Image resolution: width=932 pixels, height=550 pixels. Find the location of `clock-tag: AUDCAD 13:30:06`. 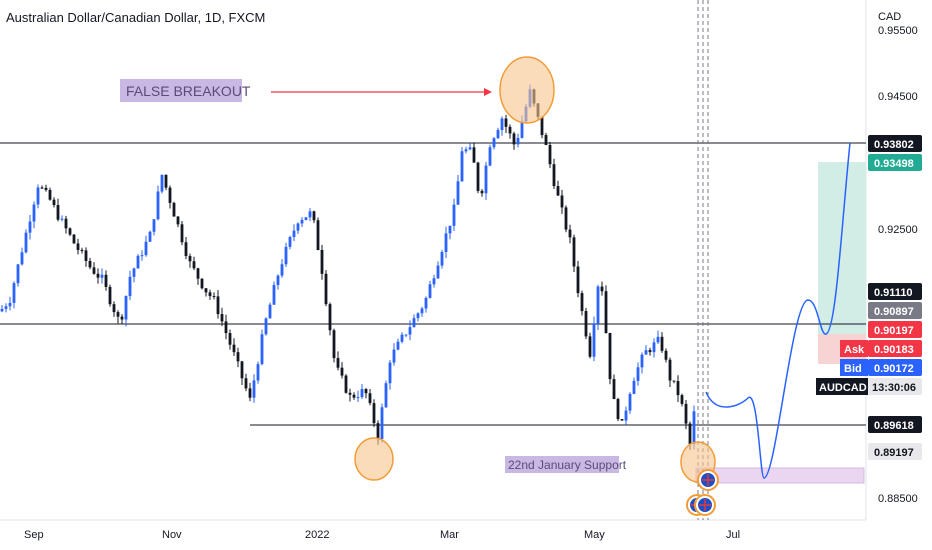

clock-tag: AUDCAD 13:30:06 is located at coordinates (869, 386).